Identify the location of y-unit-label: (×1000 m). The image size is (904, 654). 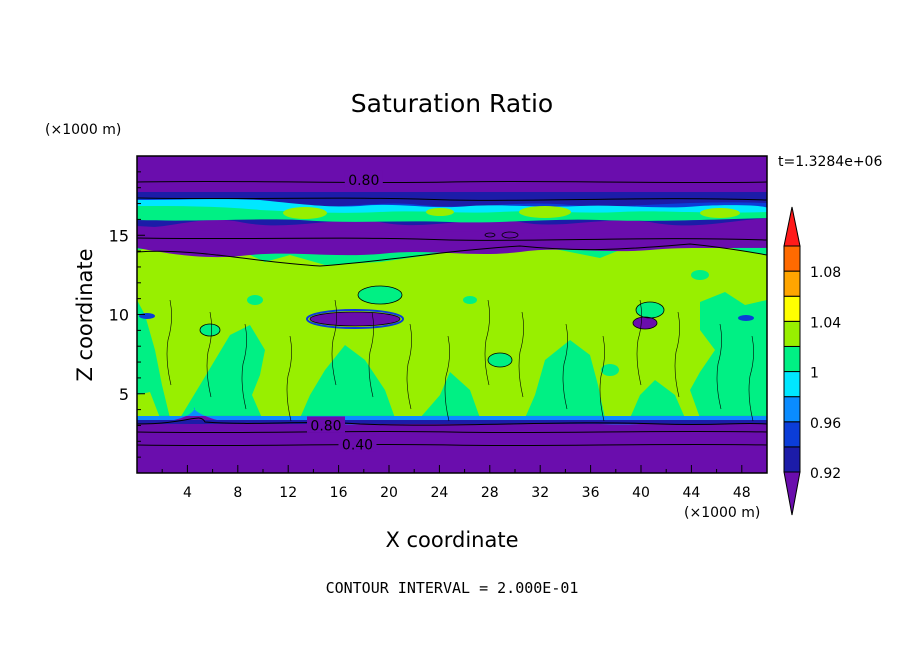
(83, 130).